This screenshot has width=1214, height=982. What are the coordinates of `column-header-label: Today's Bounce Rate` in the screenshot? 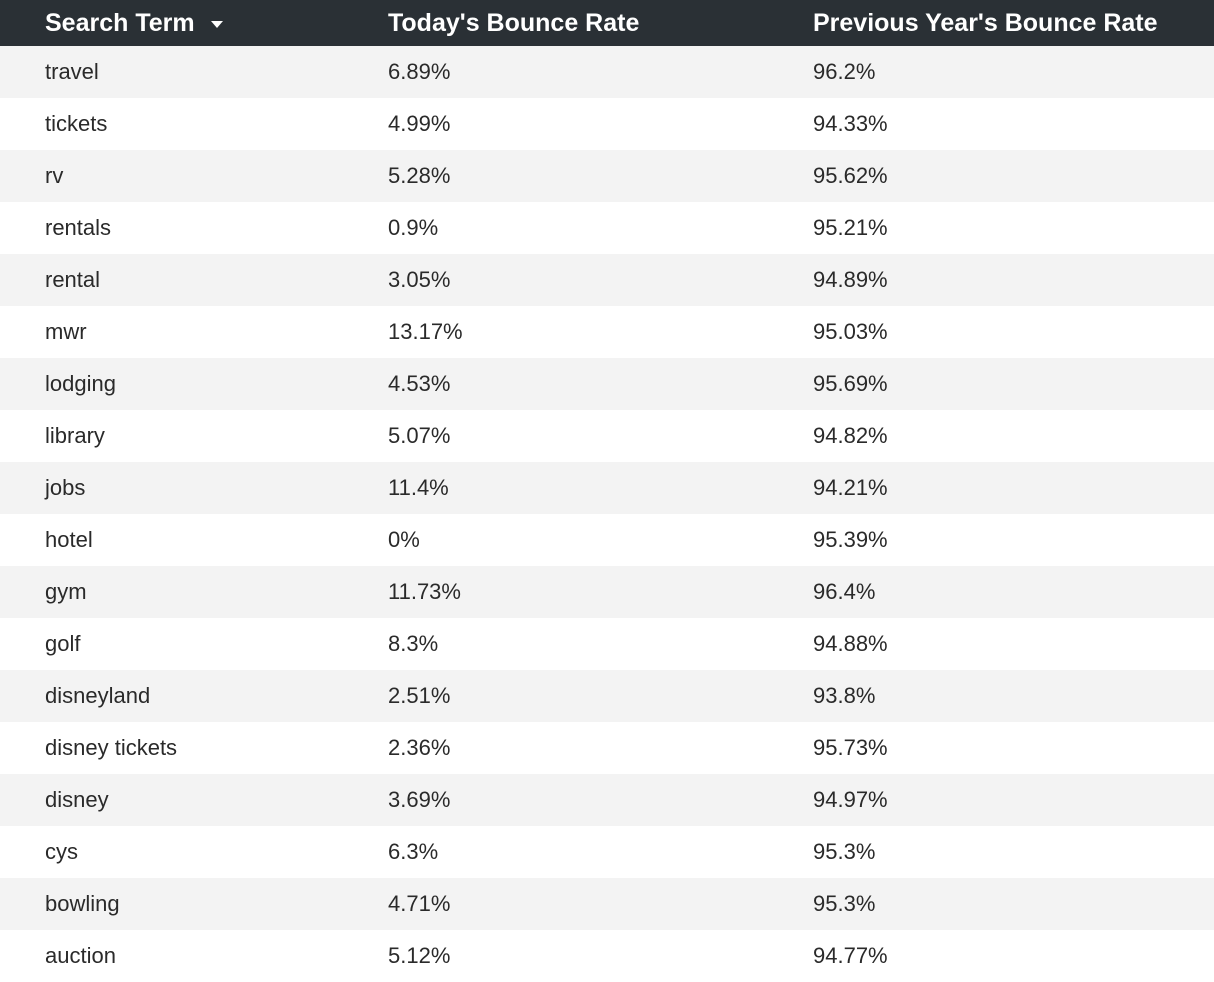 It's located at (514, 22).